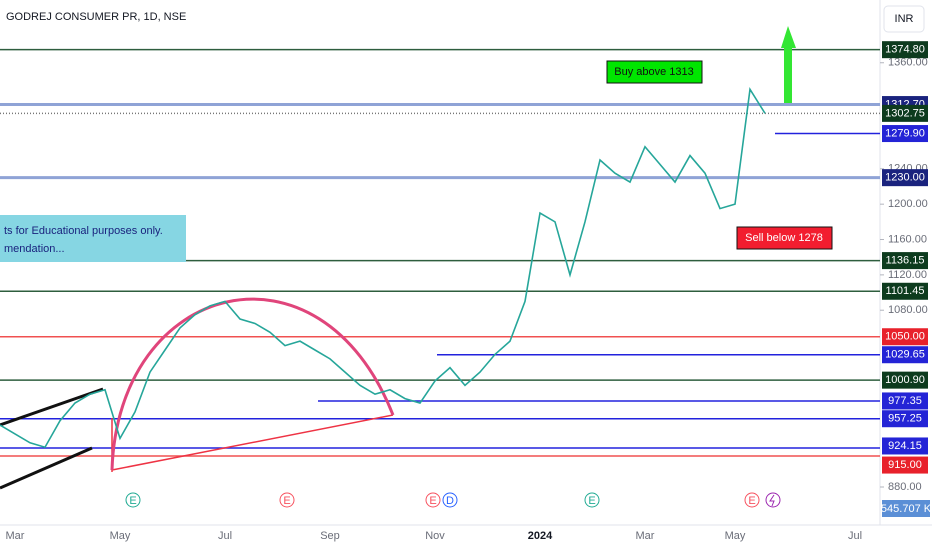  I want to click on level-label: 1029.65, so click(905, 355).